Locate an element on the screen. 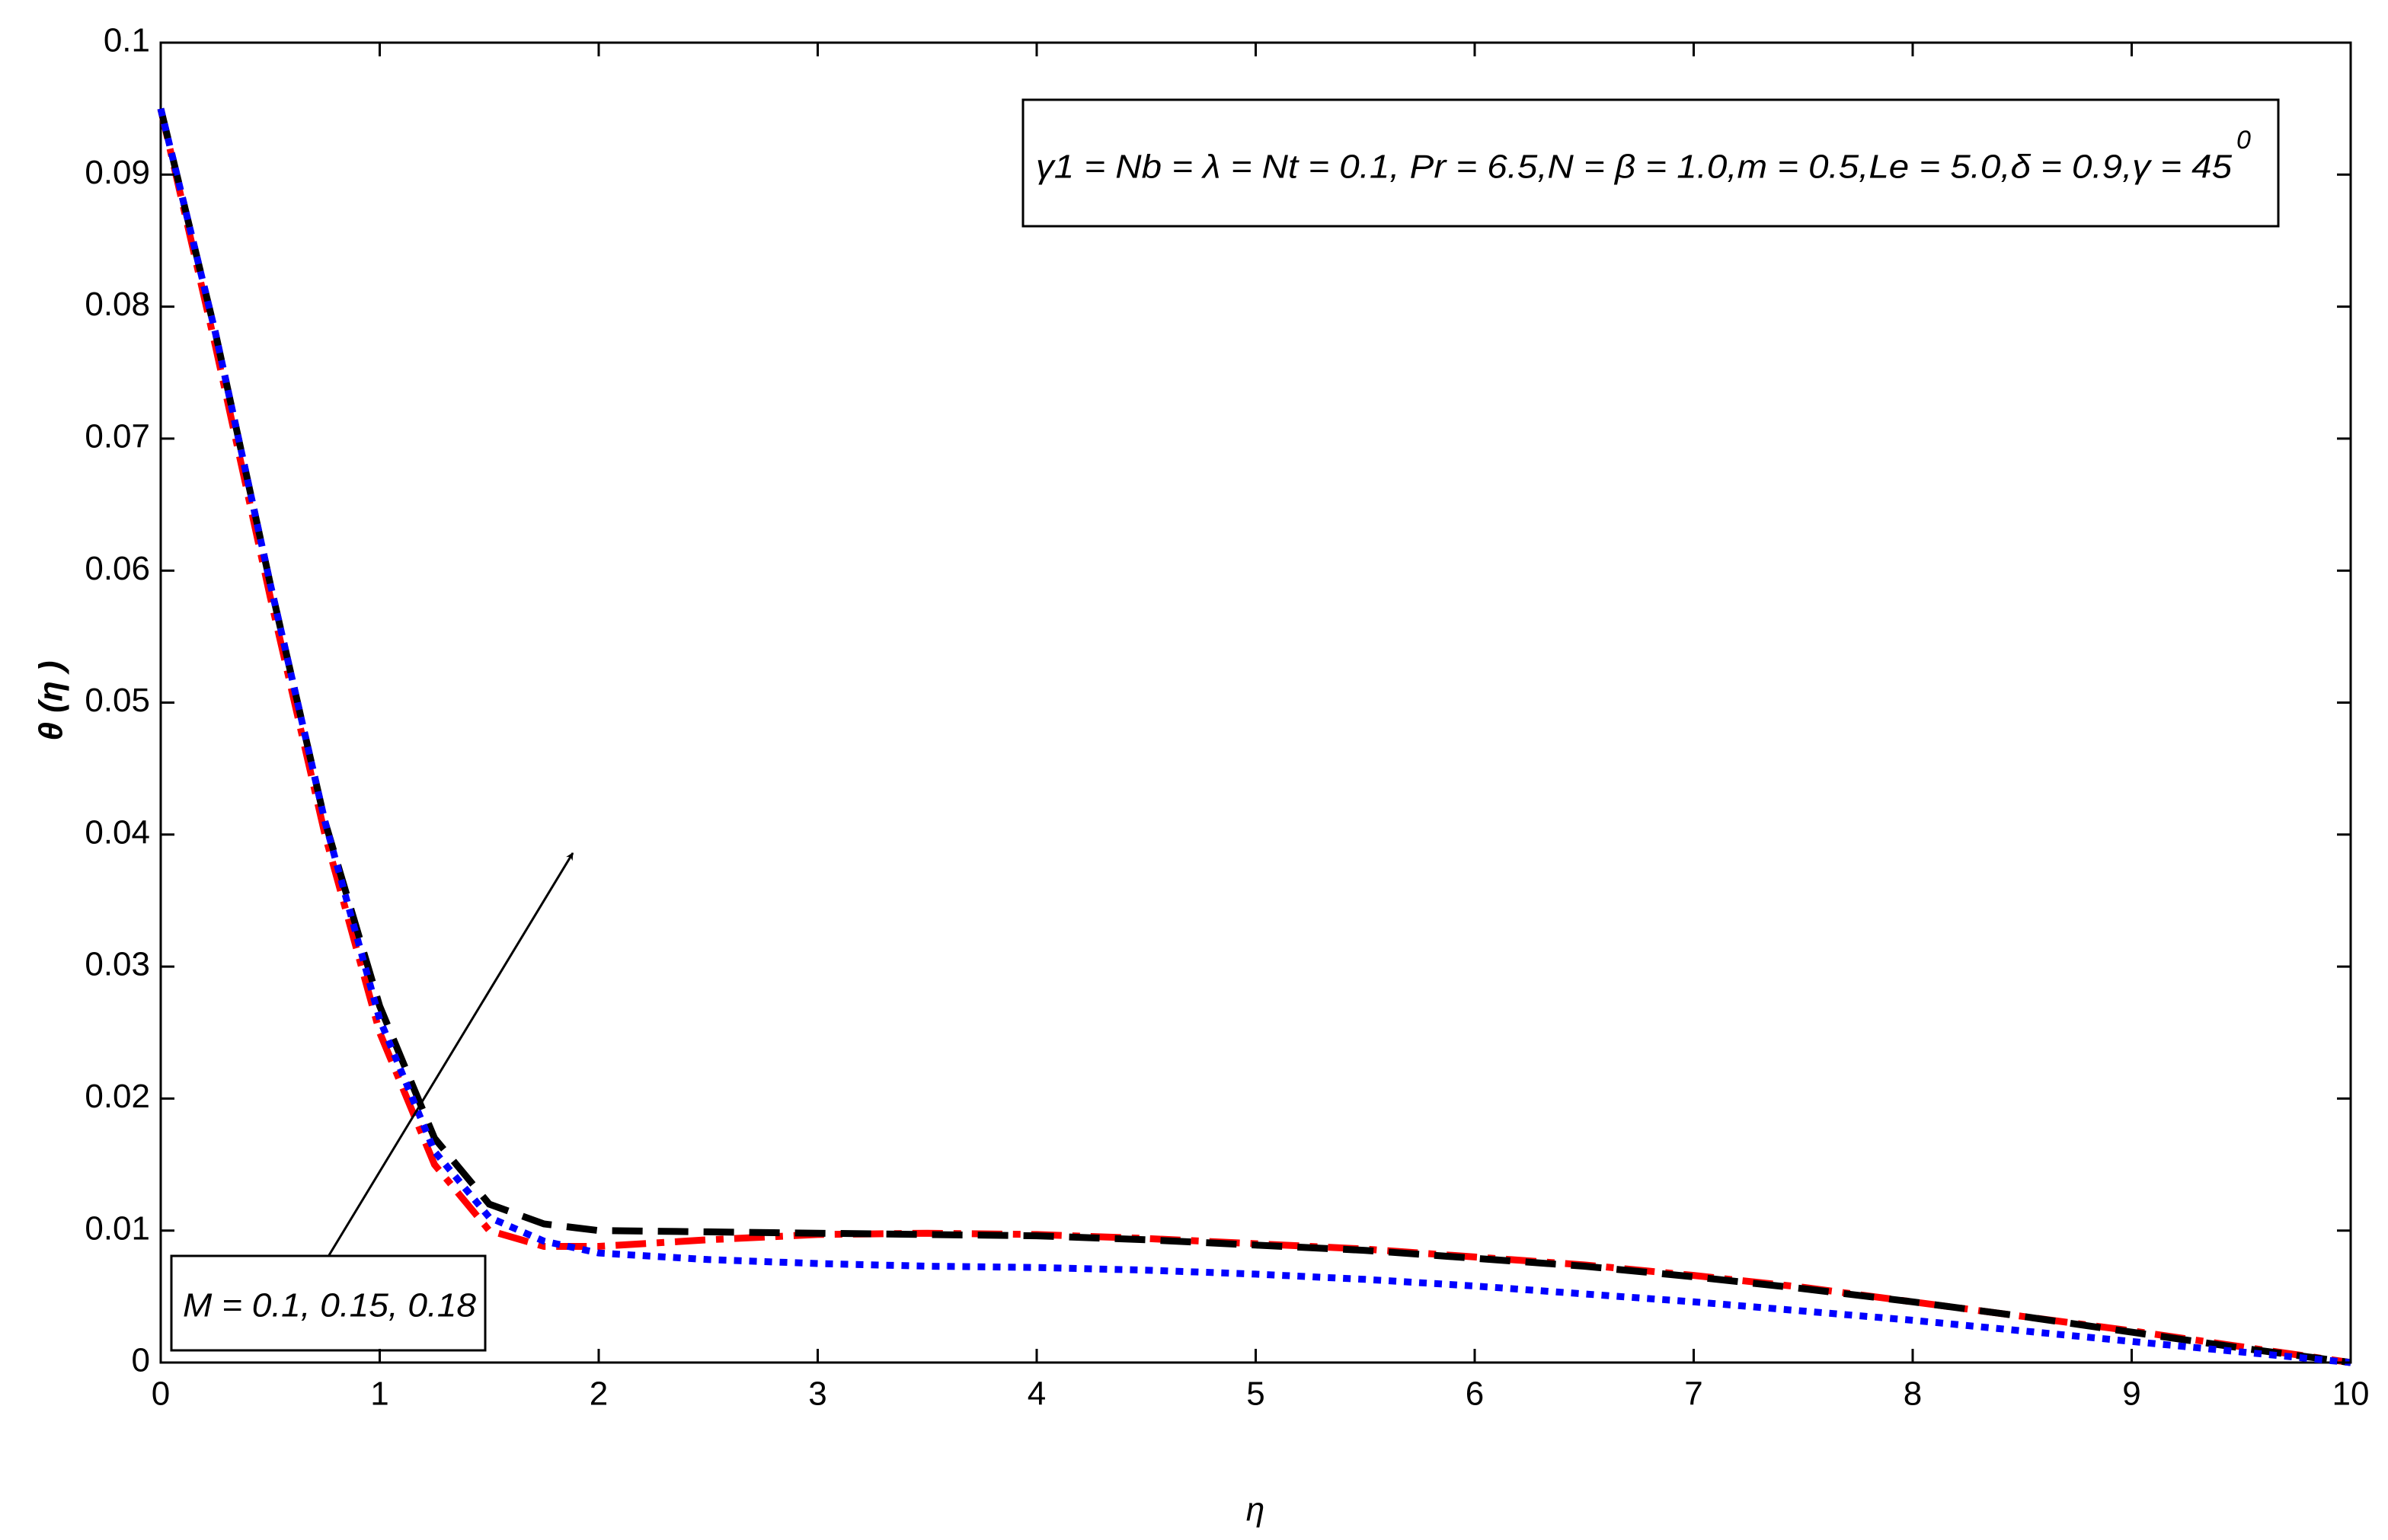 This screenshot has width=2388, height=1540. y-tick-label: 0.09 is located at coordinates (117, 172).